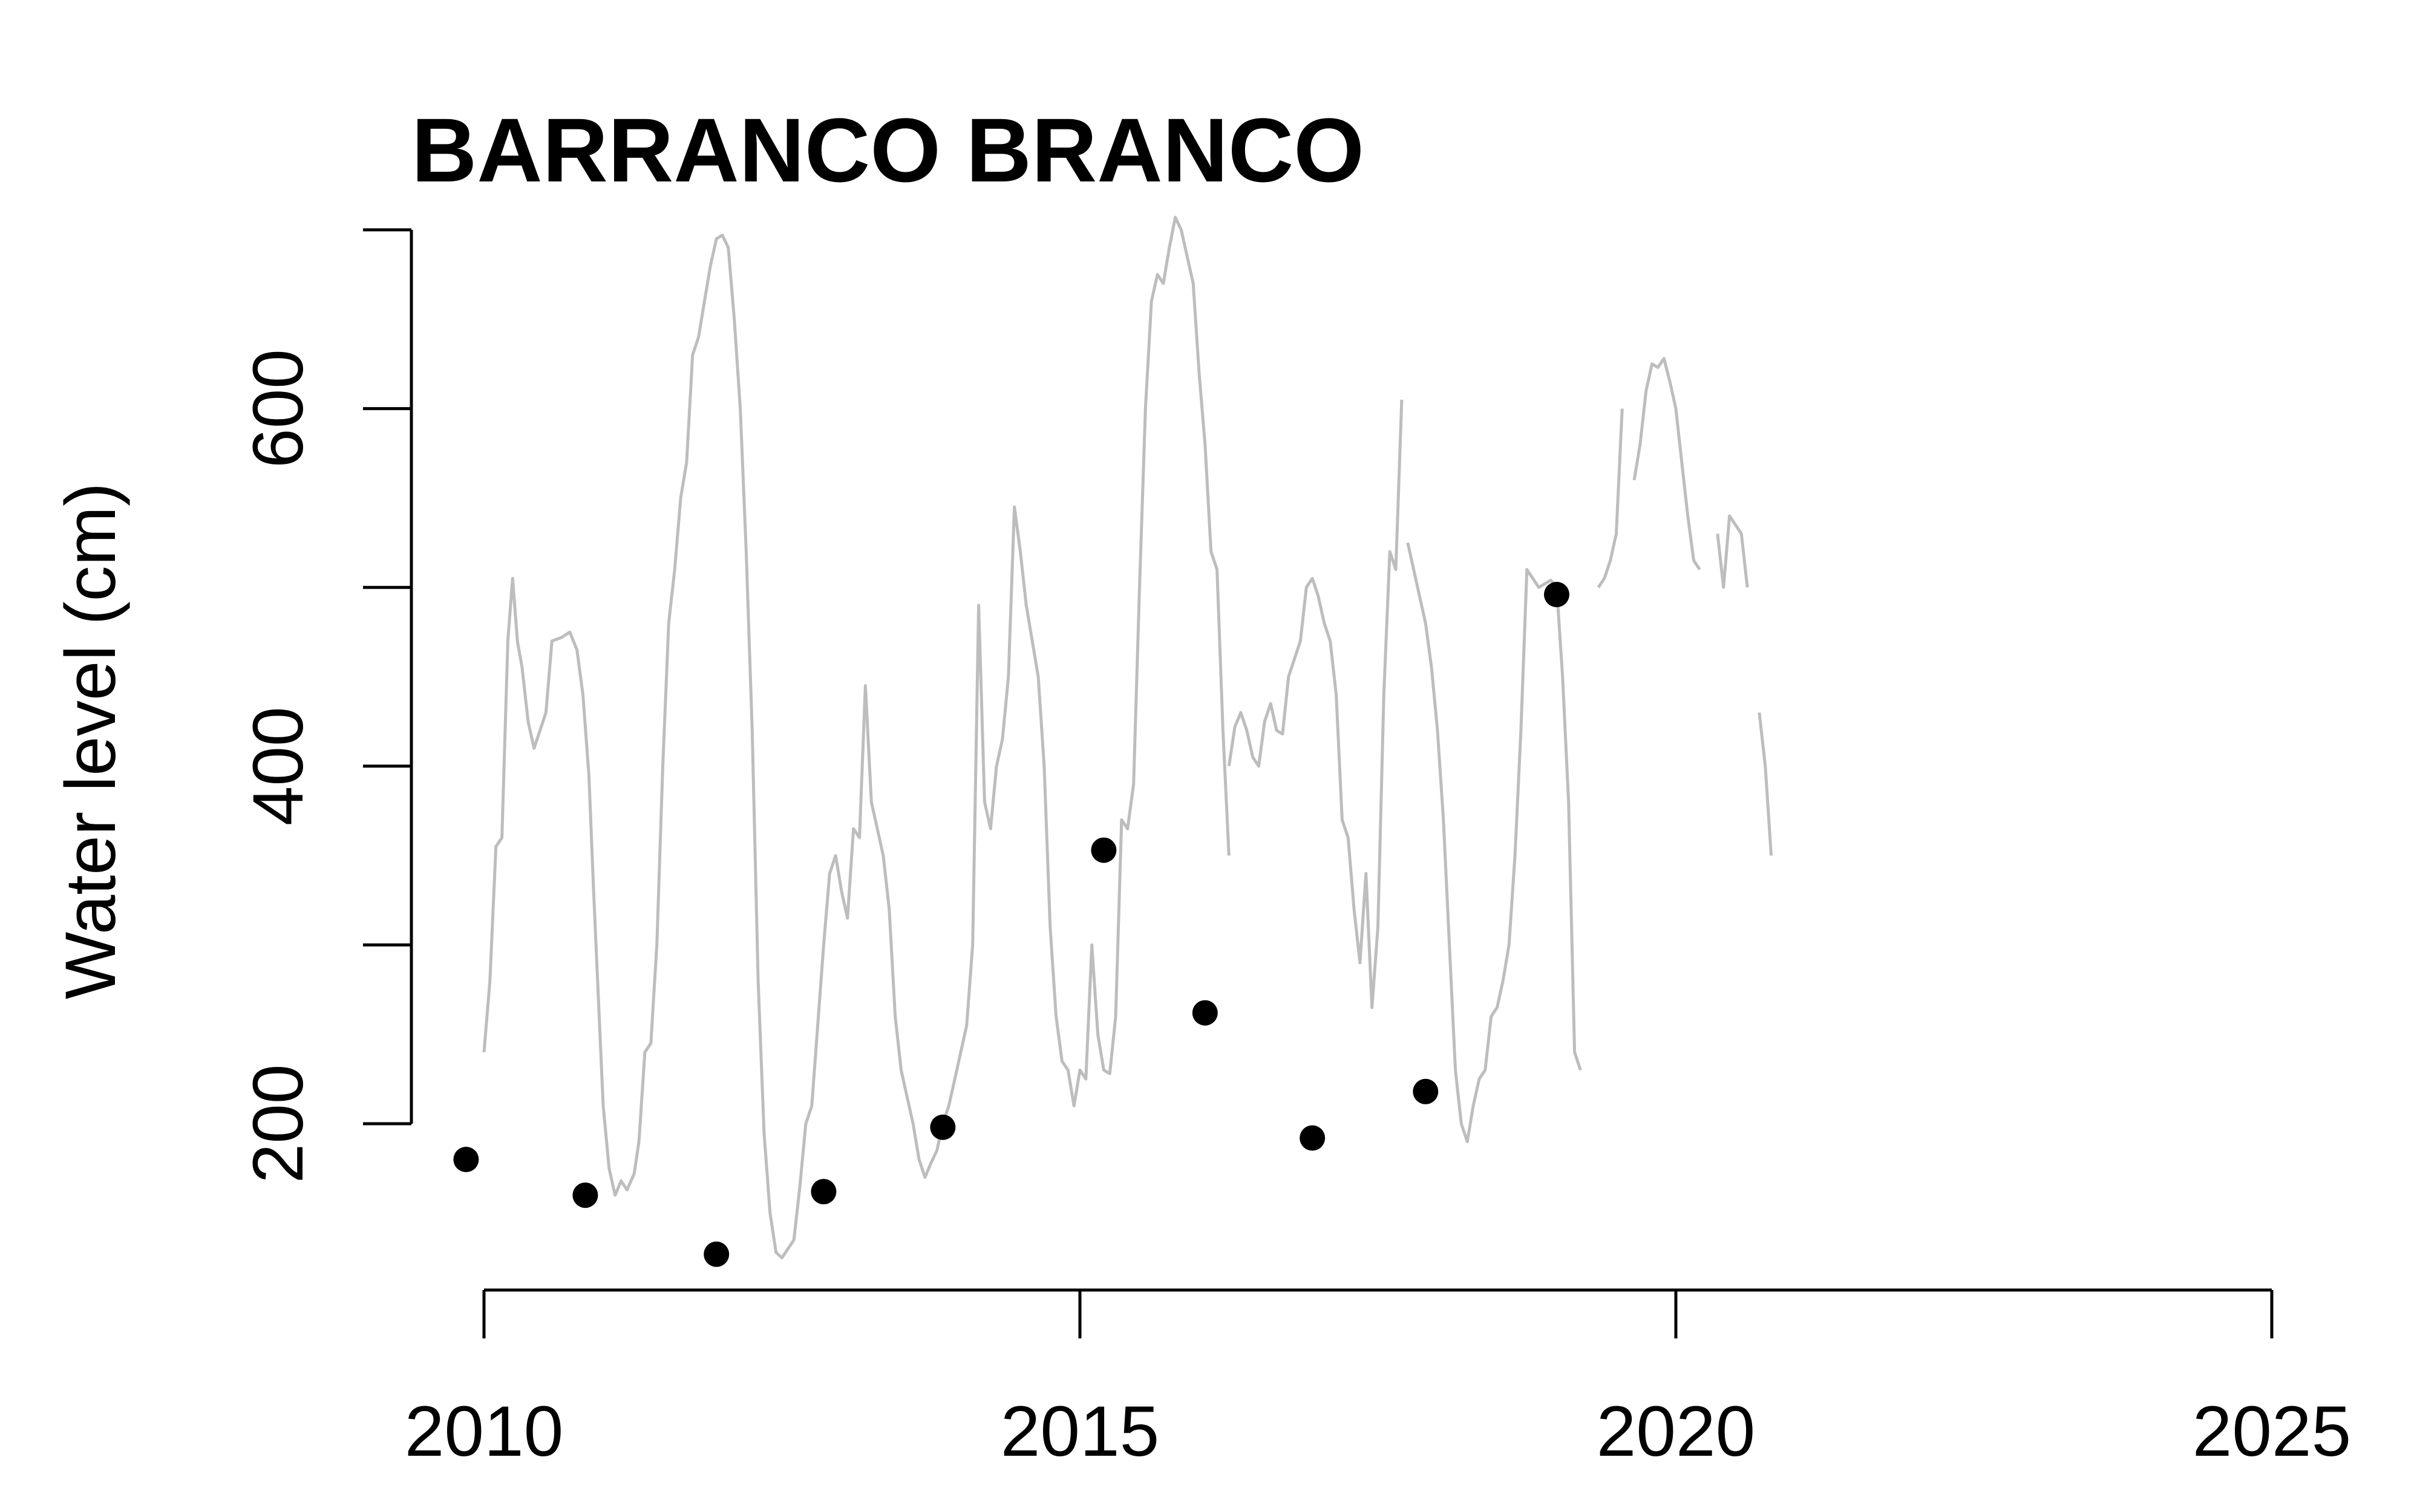  I want to click on x-tick-label: 2010, so click(484, 1431).